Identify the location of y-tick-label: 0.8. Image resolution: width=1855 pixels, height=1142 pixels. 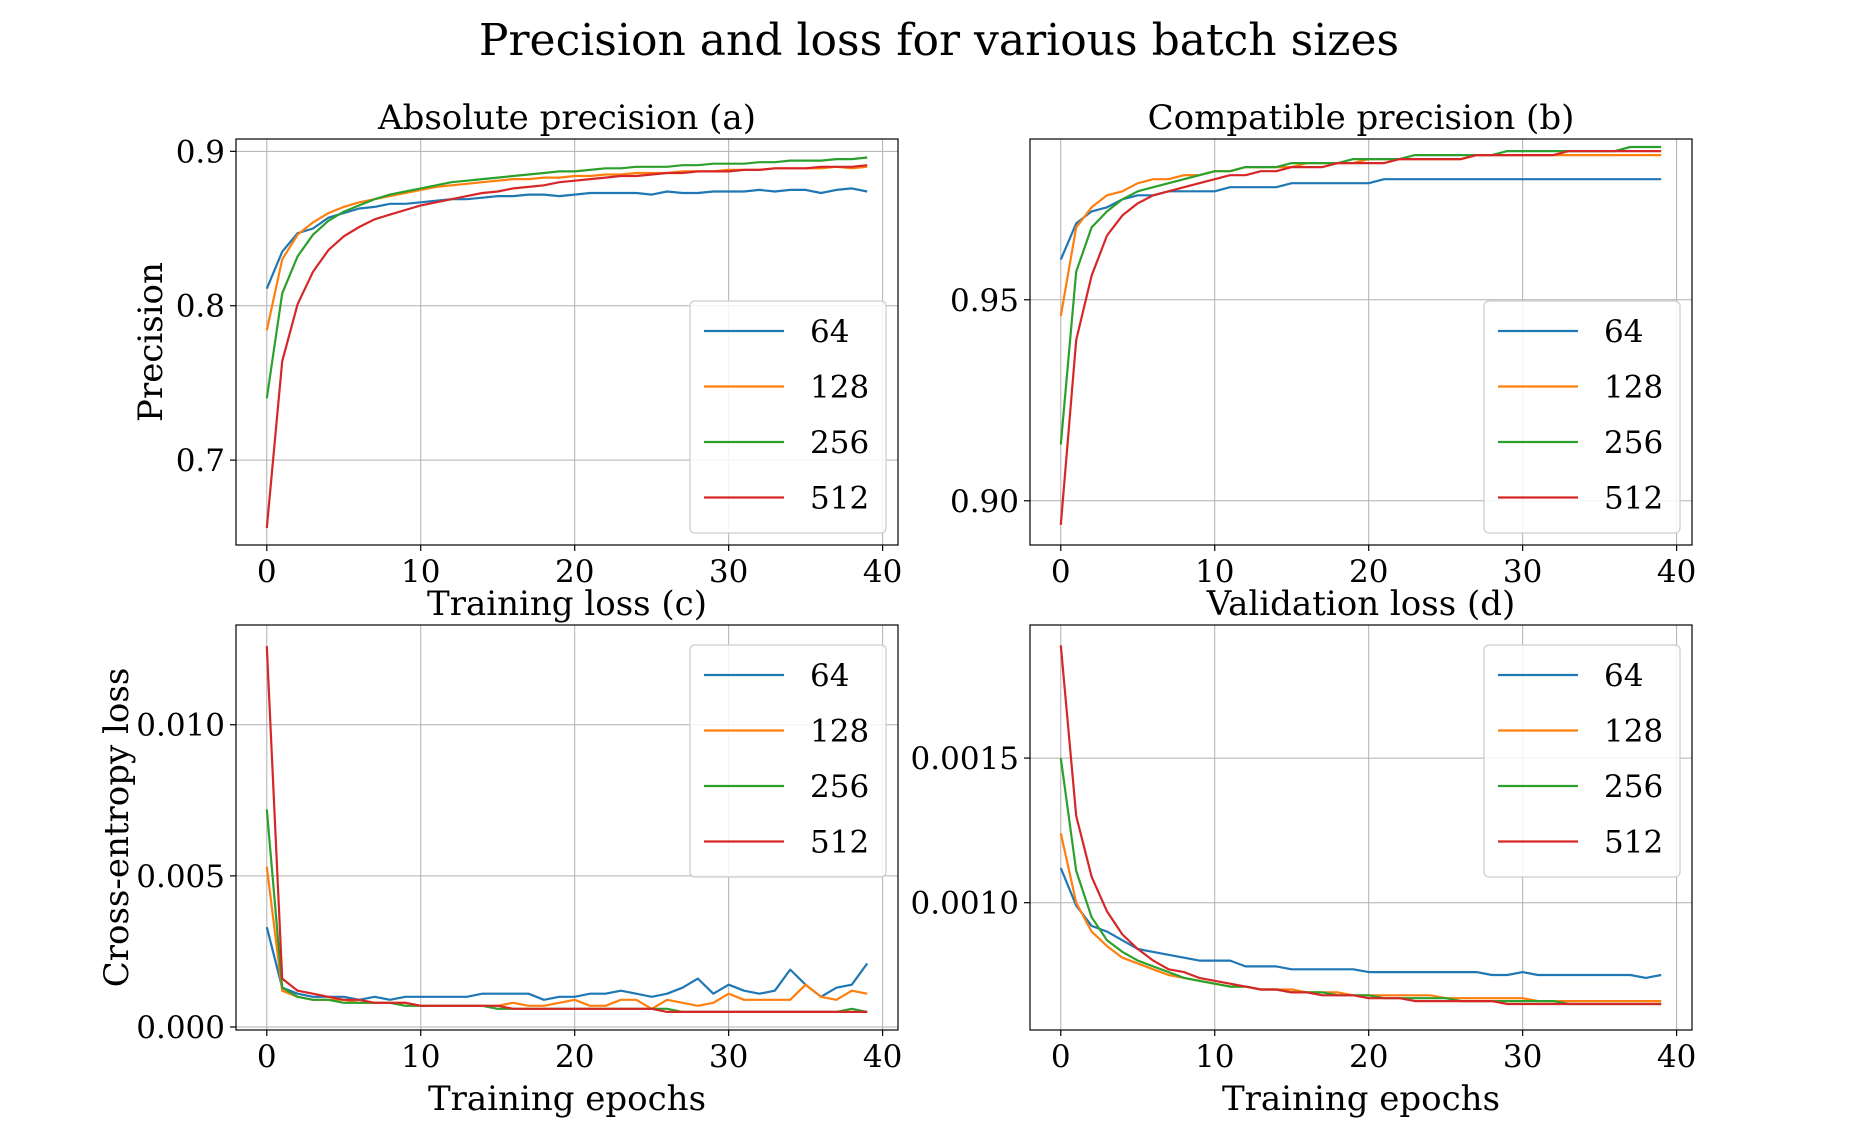
(200, 307).